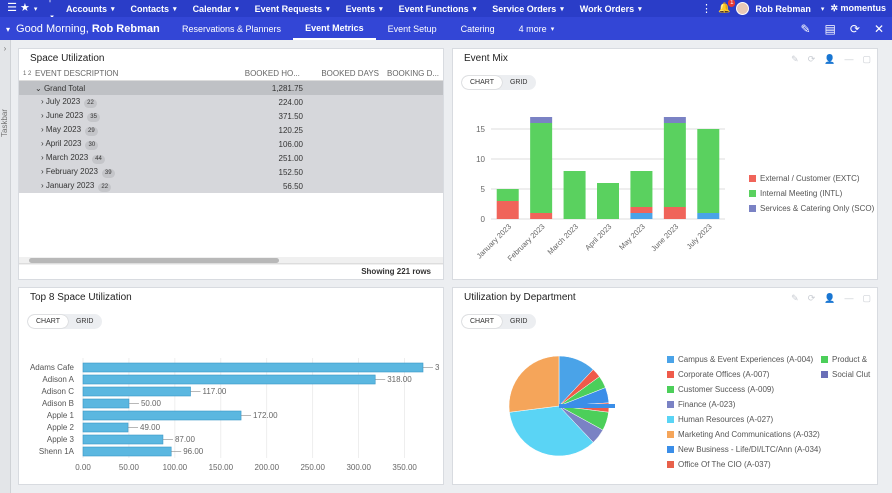 This screenshot has height=493, width=892. I want to click on column-header: BOOKED DAYS, so click(350, 73).